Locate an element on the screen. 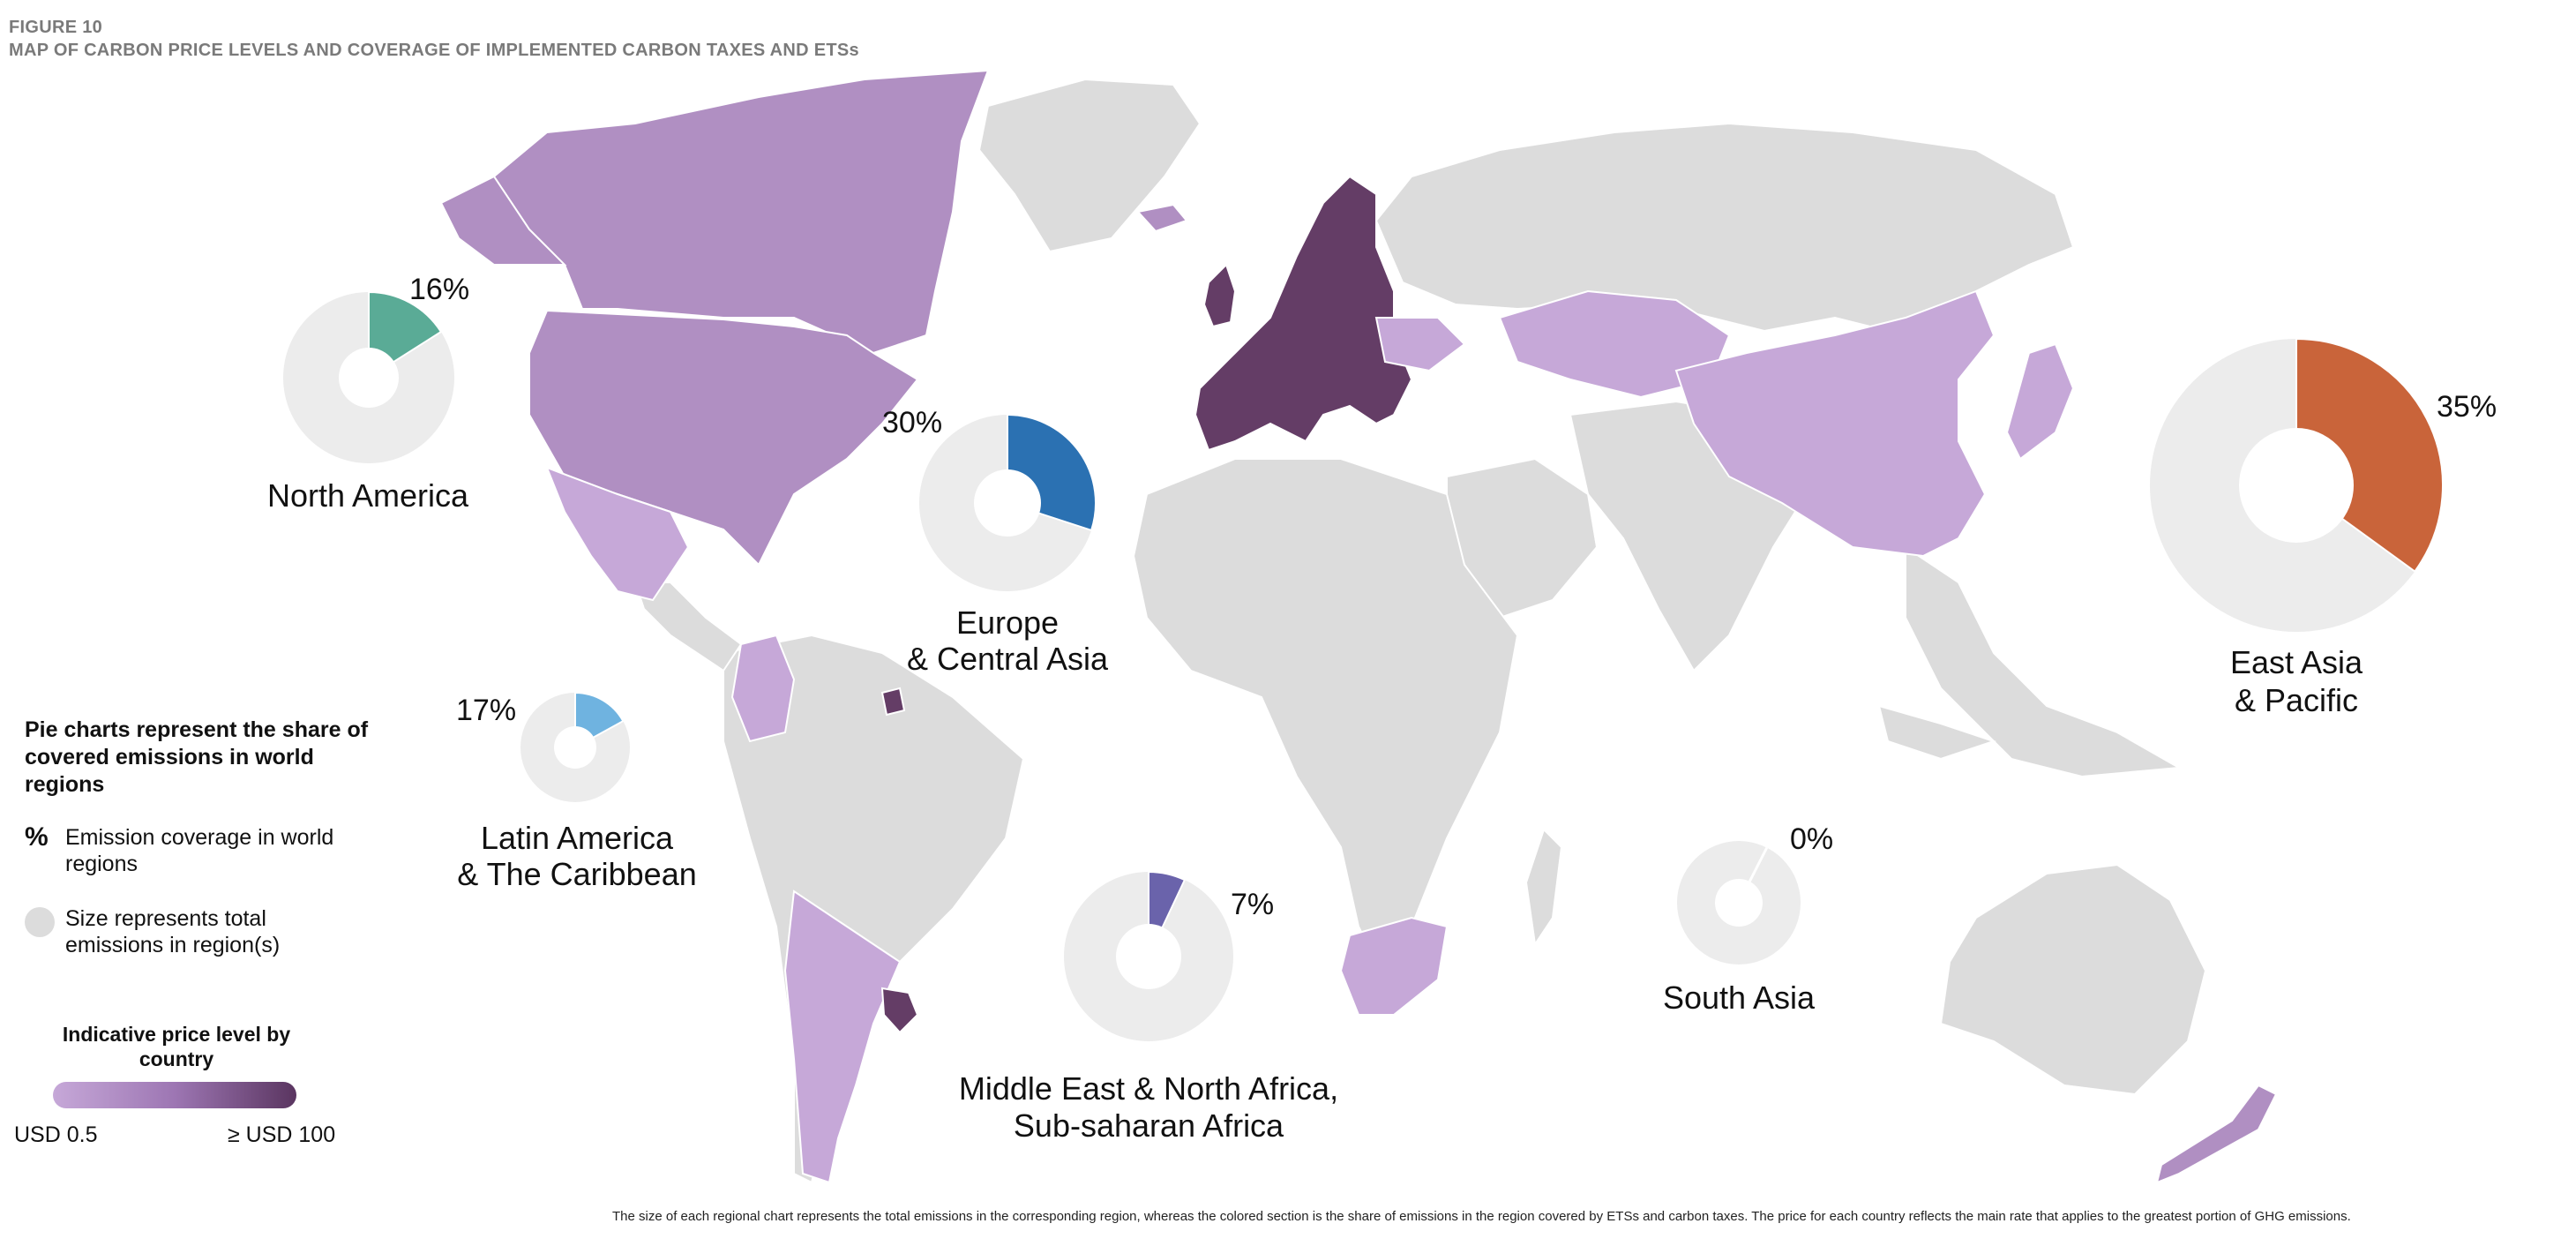 This screenshot has width=2576, height=1246. latin-america-percent: 17% is located at coordinates (486, 710).